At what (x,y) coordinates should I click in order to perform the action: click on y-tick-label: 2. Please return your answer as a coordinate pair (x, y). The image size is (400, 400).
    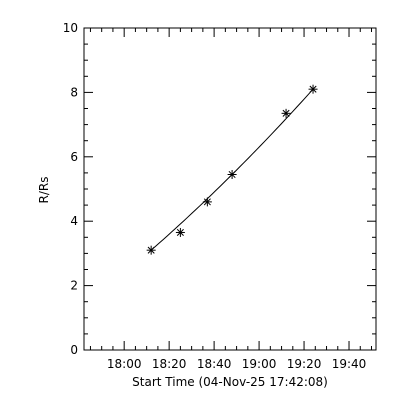
    Looking at the image, I should click on (74, 286).